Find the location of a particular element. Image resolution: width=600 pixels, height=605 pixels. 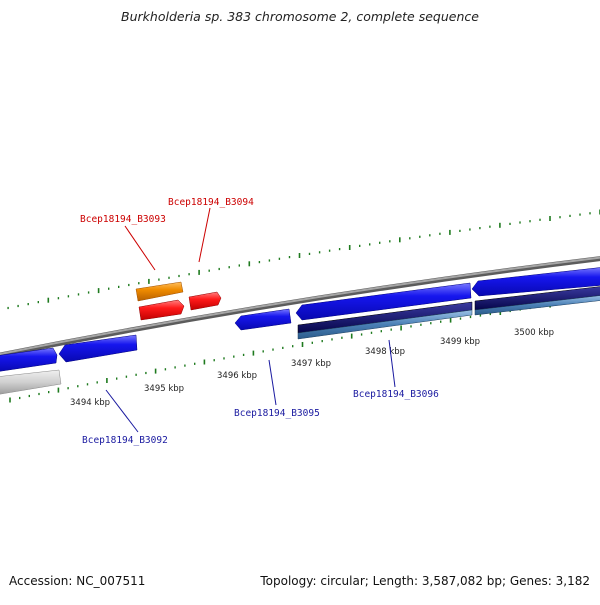

leader-line-b3095 is located at coordinates (272, 382).